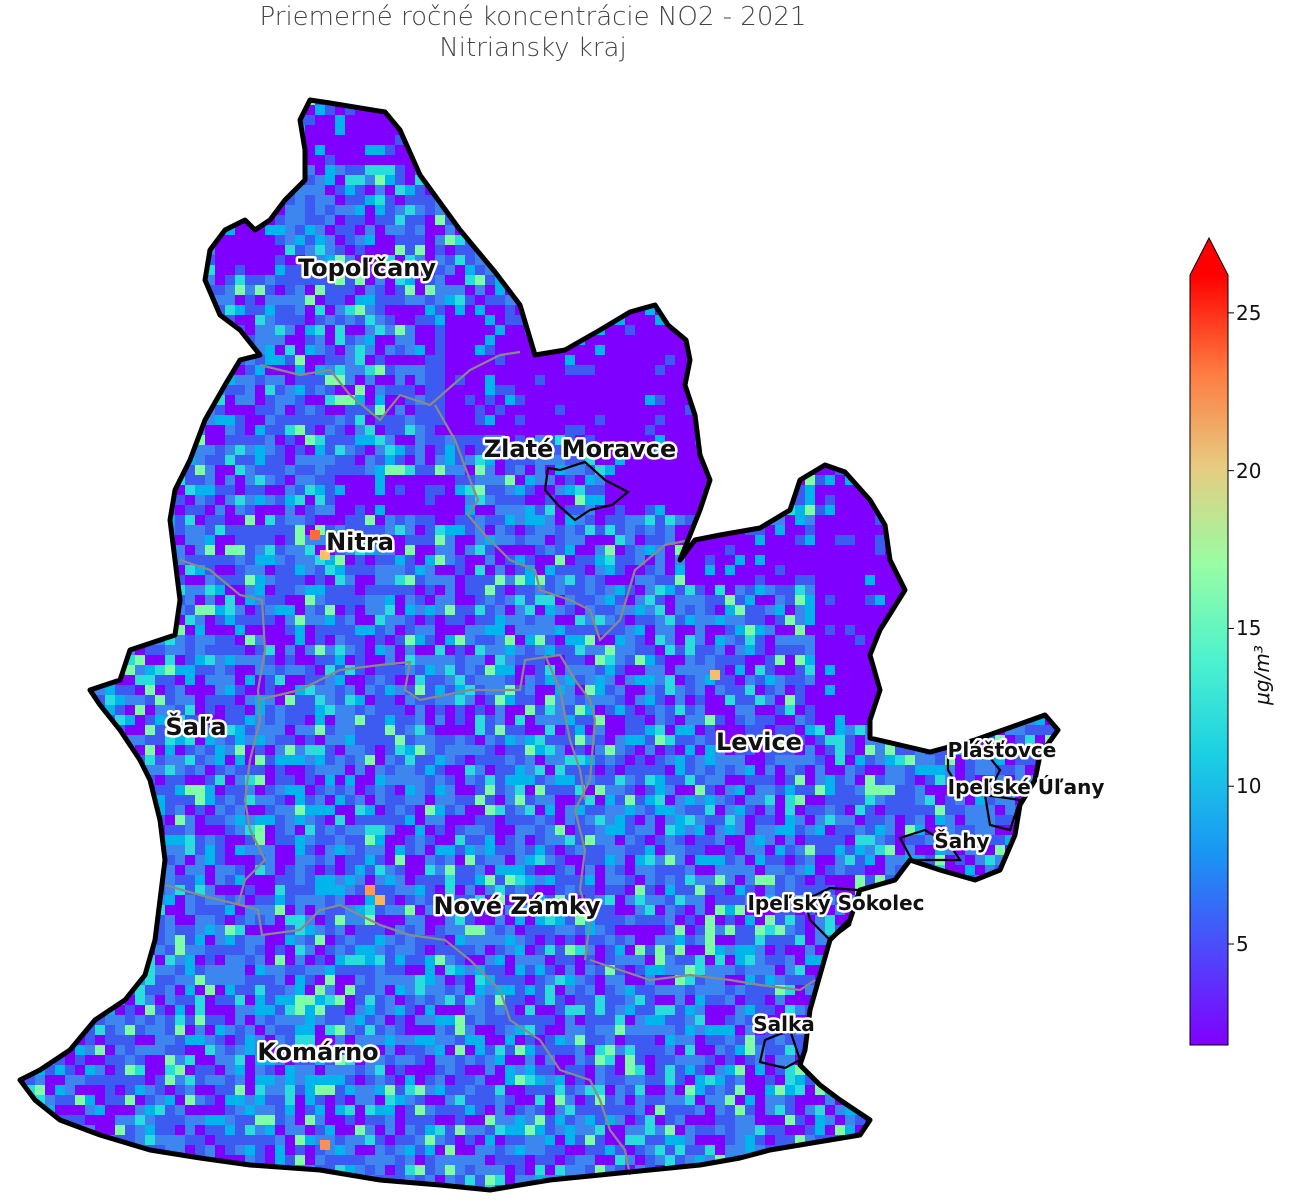  I want to click on colorbar-tick-marks, so click(1231, 628).